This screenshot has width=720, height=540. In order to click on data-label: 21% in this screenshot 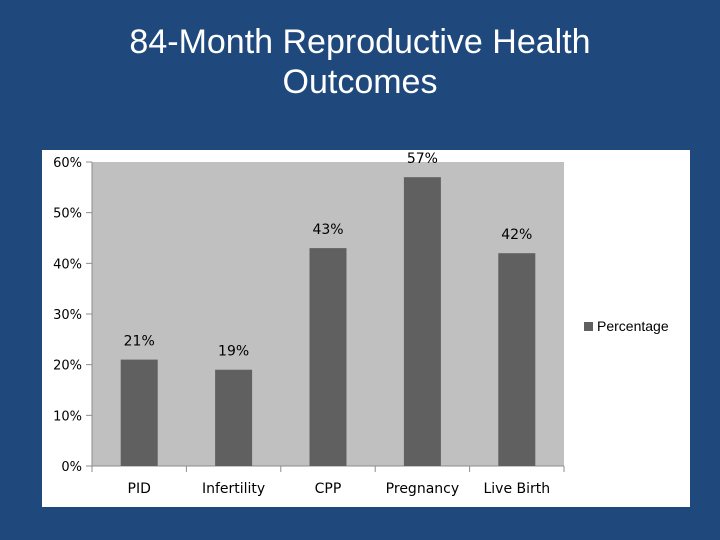, I will do `click(139, 342)`.